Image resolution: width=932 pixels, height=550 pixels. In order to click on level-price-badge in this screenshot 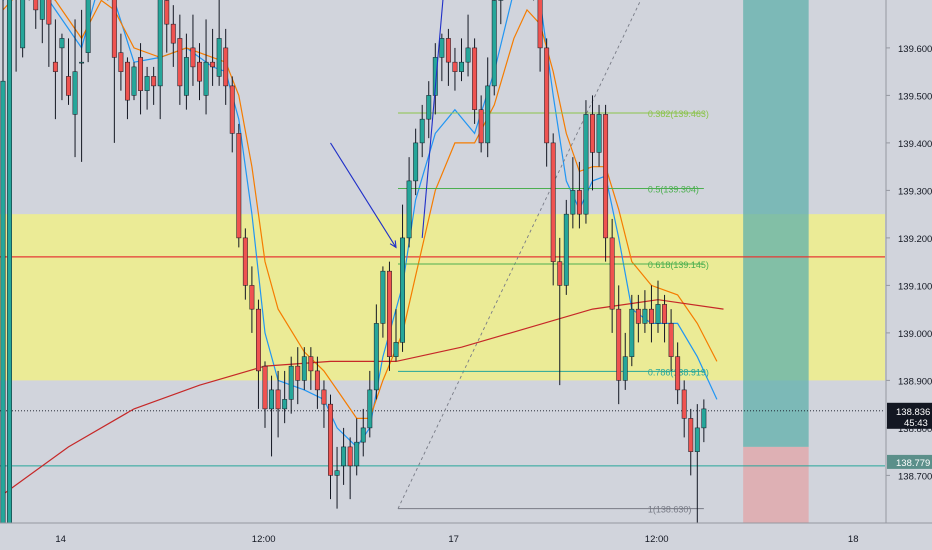, I will do `click(909, 461)`.